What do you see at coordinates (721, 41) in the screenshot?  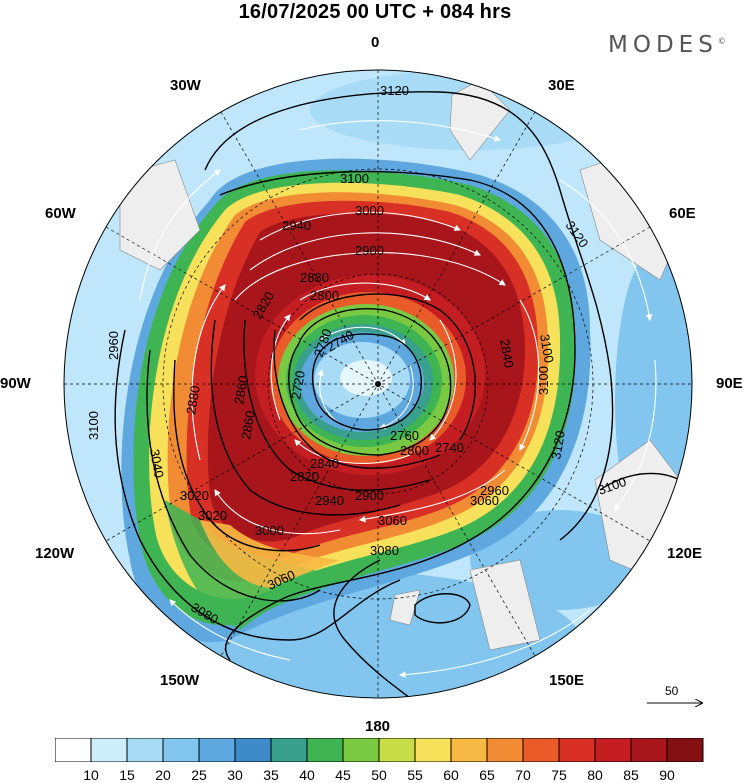 I see `brand-copyright-mark: ©` at bounding box center [721, 41].